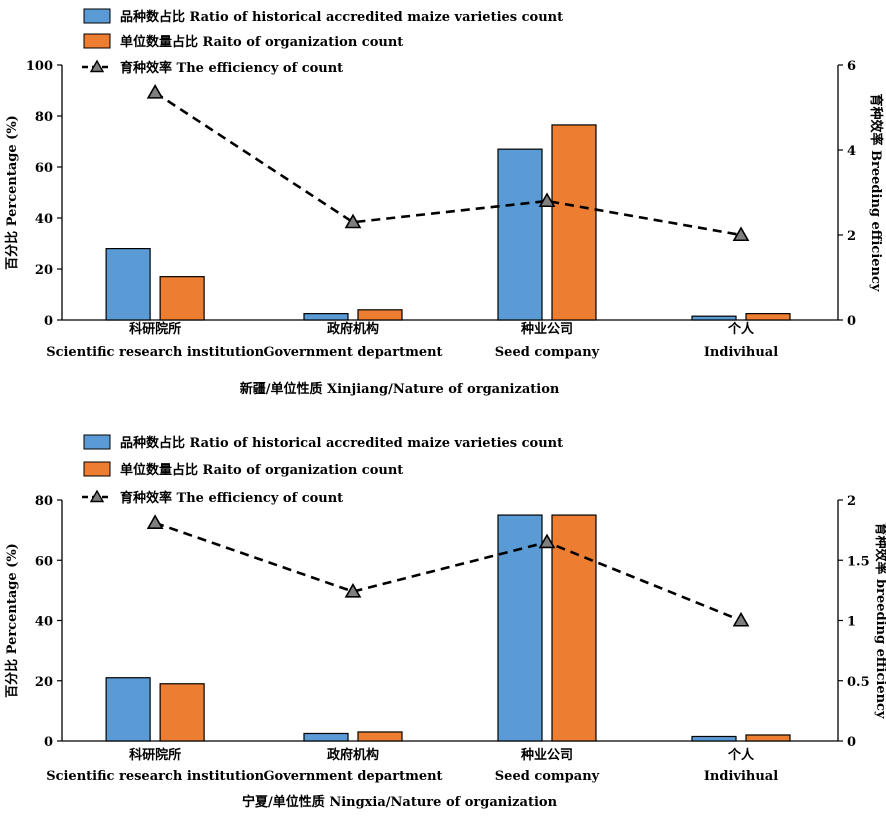  What do you see at coordinates (851, 66) in the screenshot?
I see `y2-tick-label: 6` at bounding box center [851, 66].